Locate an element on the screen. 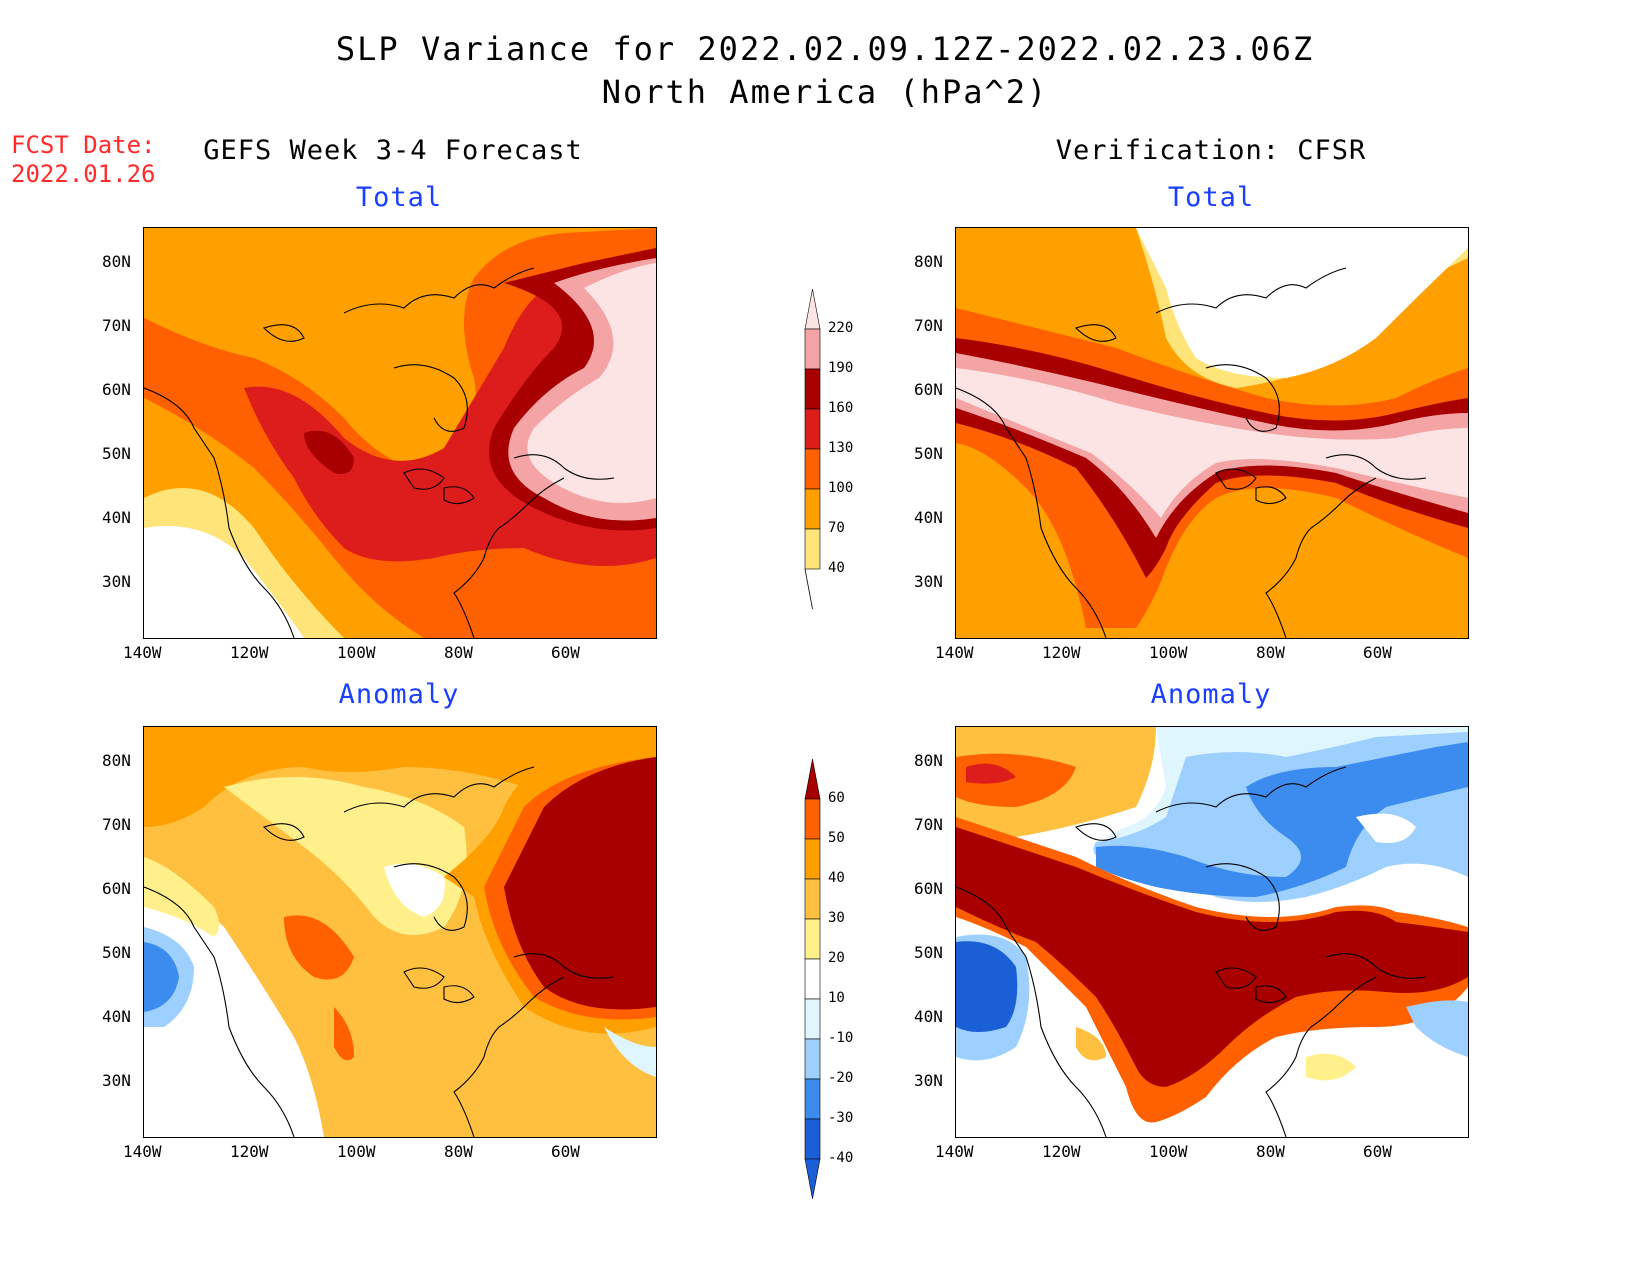 The image size is (1650, 1275). colorbar-level-label: 60 is located at coordinates (836, 798).